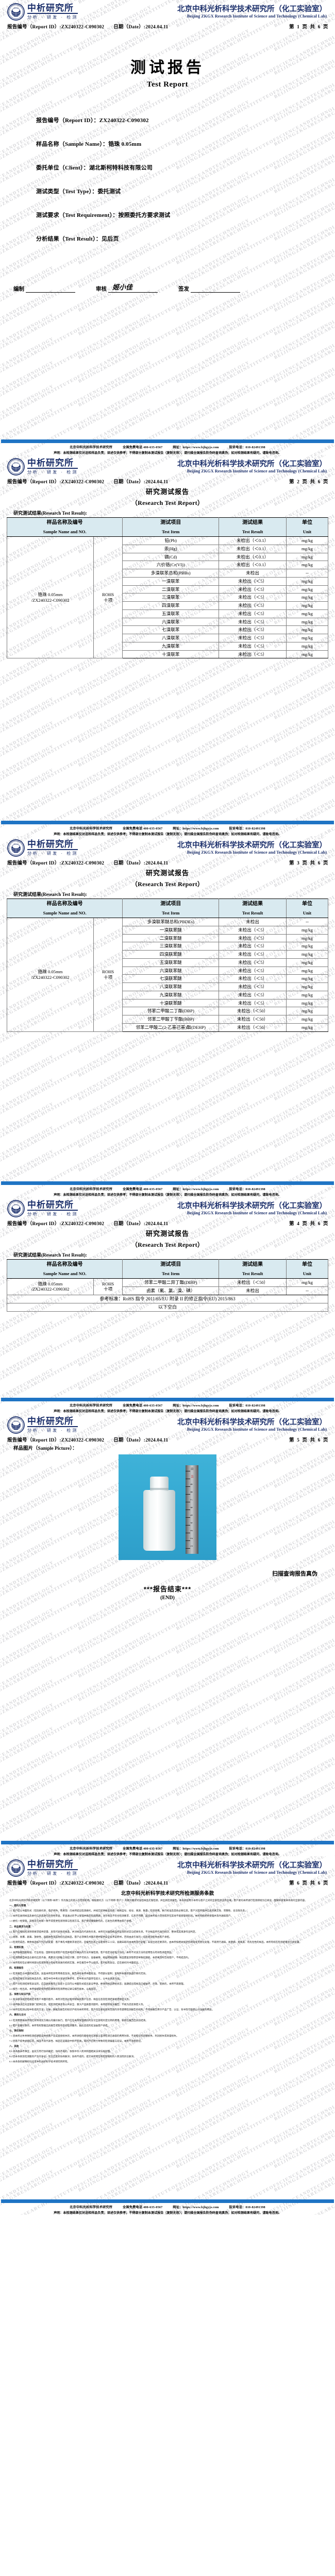 The image size is (335, 2576). I want to click on test-item-cell: 卤素（氟、氯、溴、碘）, so click(171, 1290).